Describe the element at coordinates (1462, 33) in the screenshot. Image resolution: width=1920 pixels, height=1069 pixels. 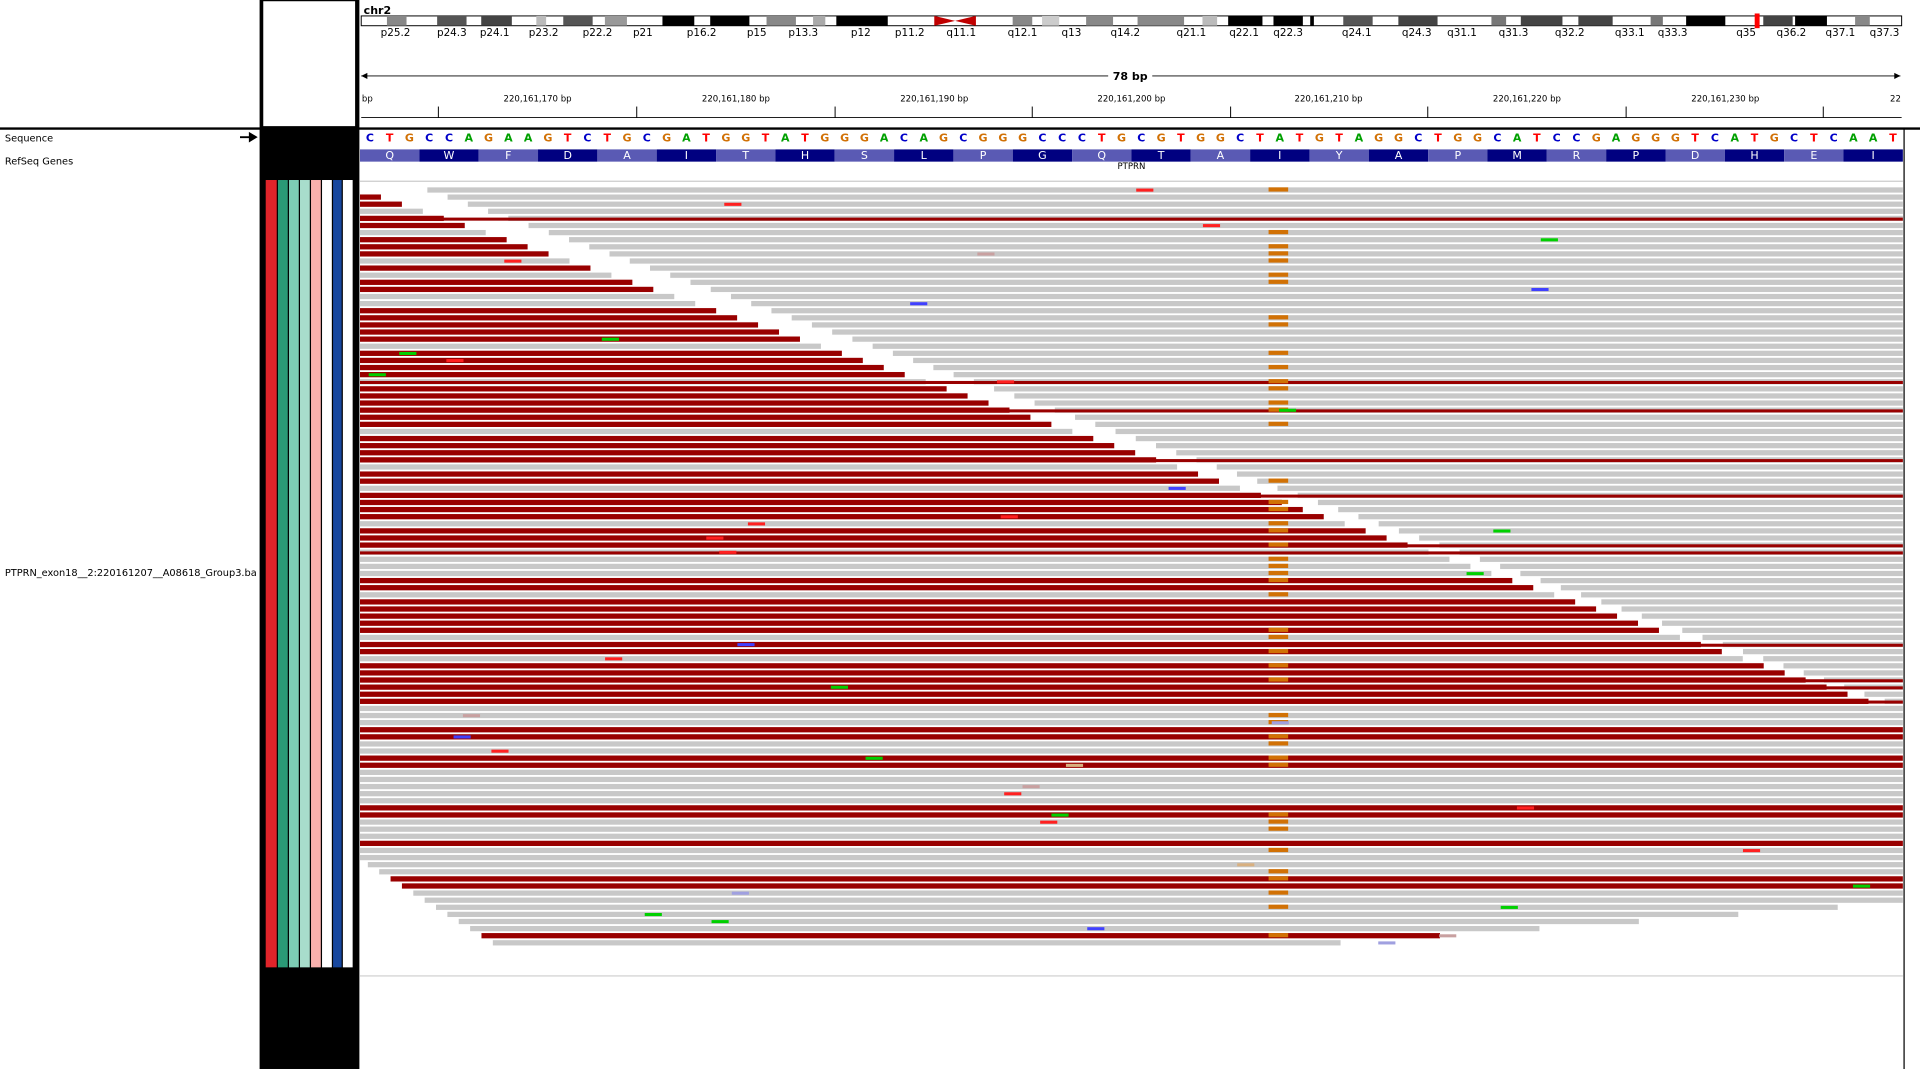
I see `cytoband-label: q31.1` at that location.